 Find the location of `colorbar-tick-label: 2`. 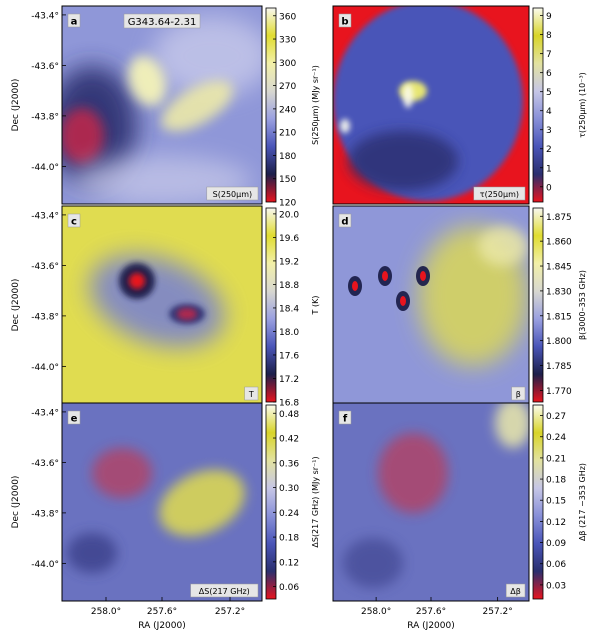

colorbar-tick-label: 2 is located at coordinates (549, 150).